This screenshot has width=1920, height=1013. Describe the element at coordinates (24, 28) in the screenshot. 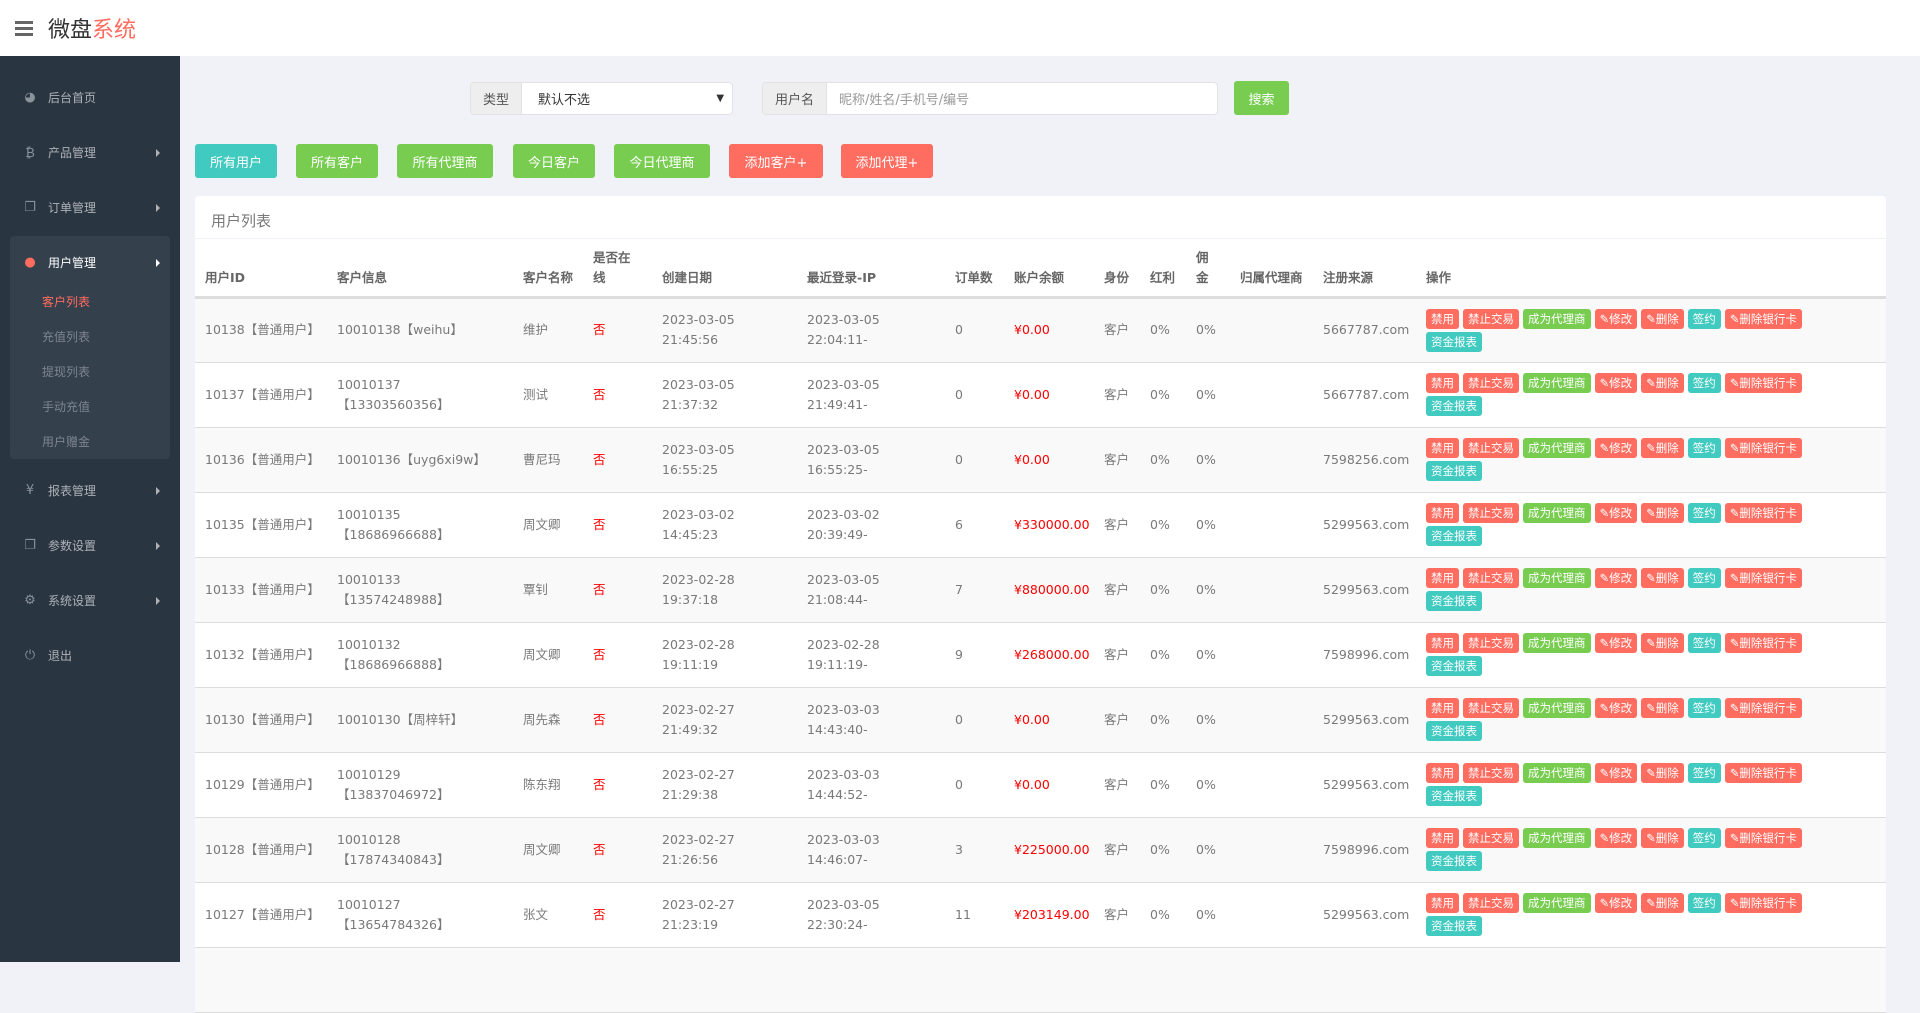

I see `menu-toggle-icon` at that location.